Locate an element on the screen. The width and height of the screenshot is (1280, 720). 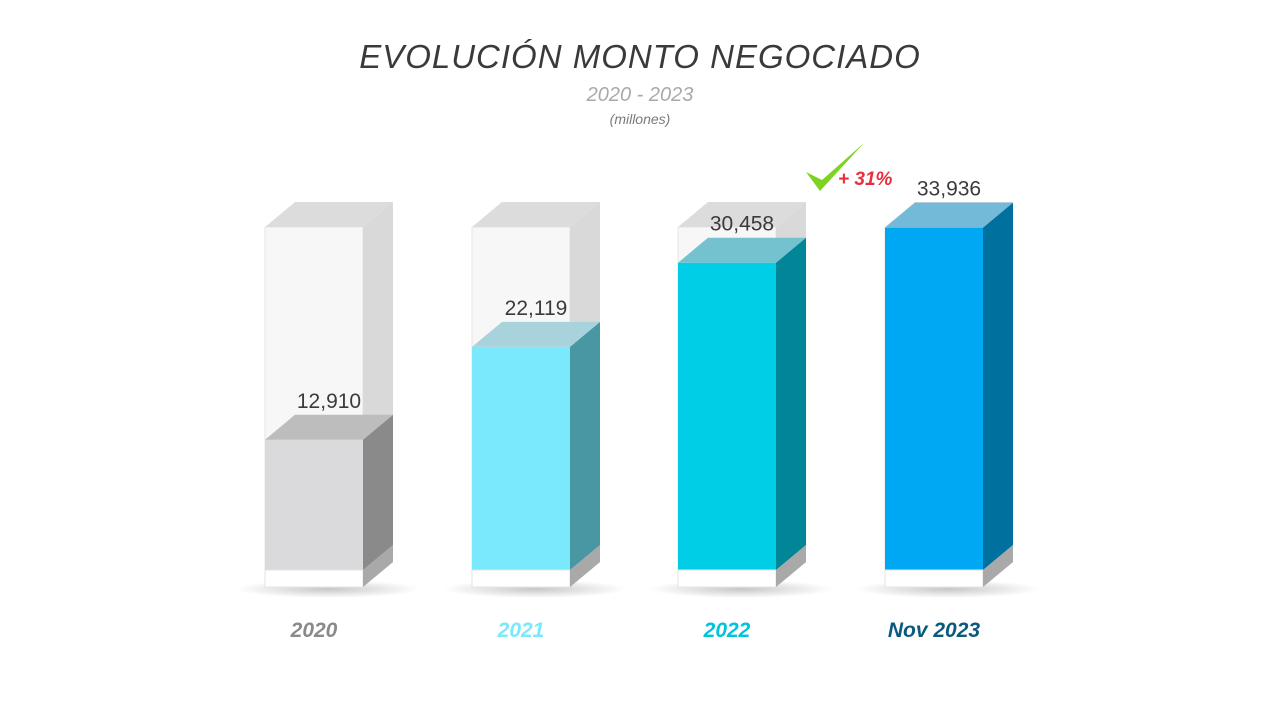
data-label: 30,458 is located at coordinates (742, 224).